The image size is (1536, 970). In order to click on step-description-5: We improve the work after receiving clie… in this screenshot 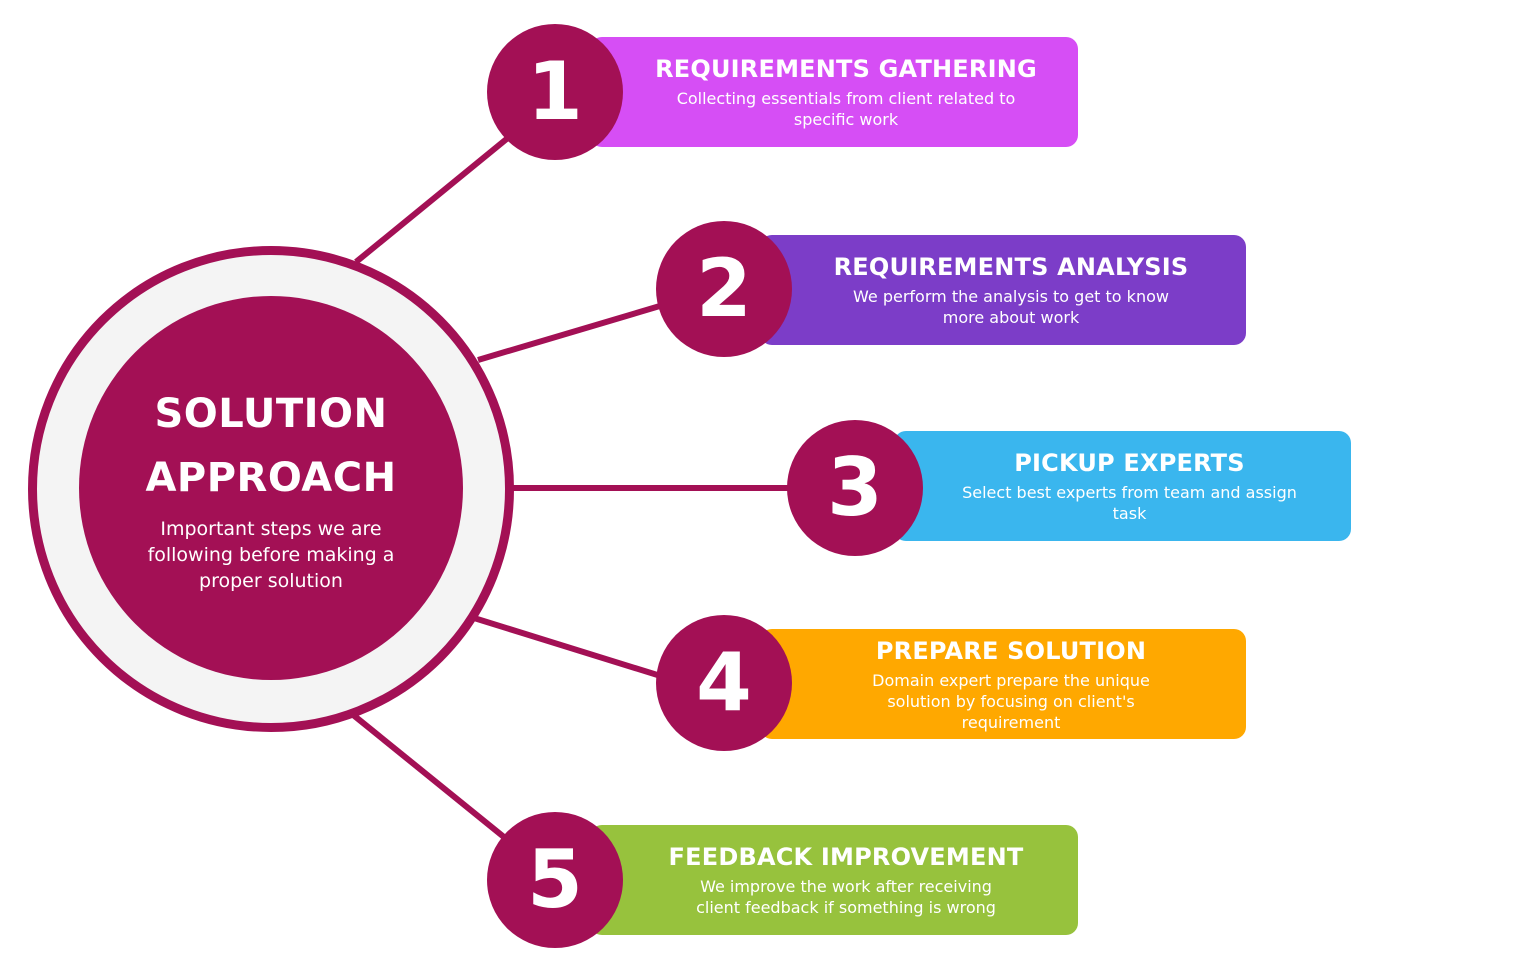, I will do `click(846, 897)`.